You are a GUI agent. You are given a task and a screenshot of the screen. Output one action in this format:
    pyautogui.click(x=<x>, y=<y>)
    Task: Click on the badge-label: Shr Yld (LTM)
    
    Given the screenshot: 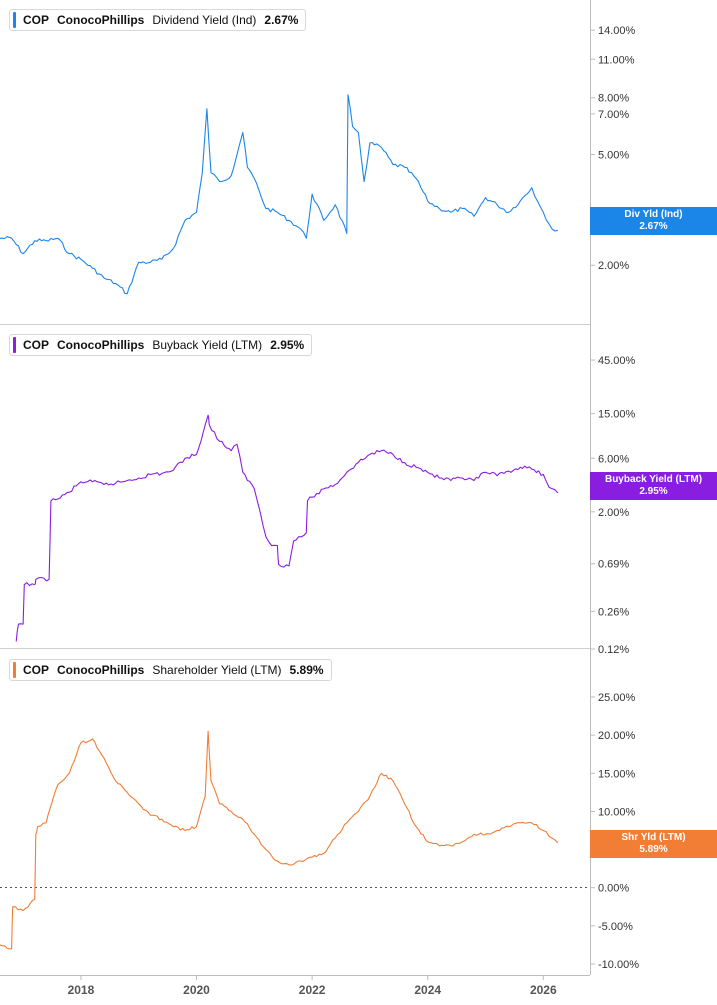 What is the action you would take?
    pyautogui.click(x=653, y=837)
    